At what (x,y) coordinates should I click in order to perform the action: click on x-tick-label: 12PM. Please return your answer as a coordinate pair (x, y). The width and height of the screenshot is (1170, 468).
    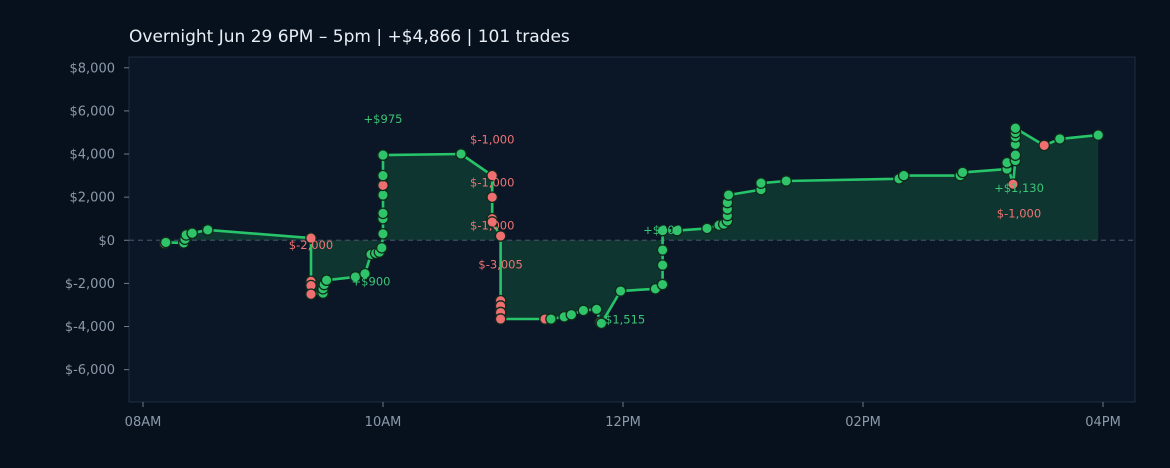
    Looking at the image, I should click on (623, 422).